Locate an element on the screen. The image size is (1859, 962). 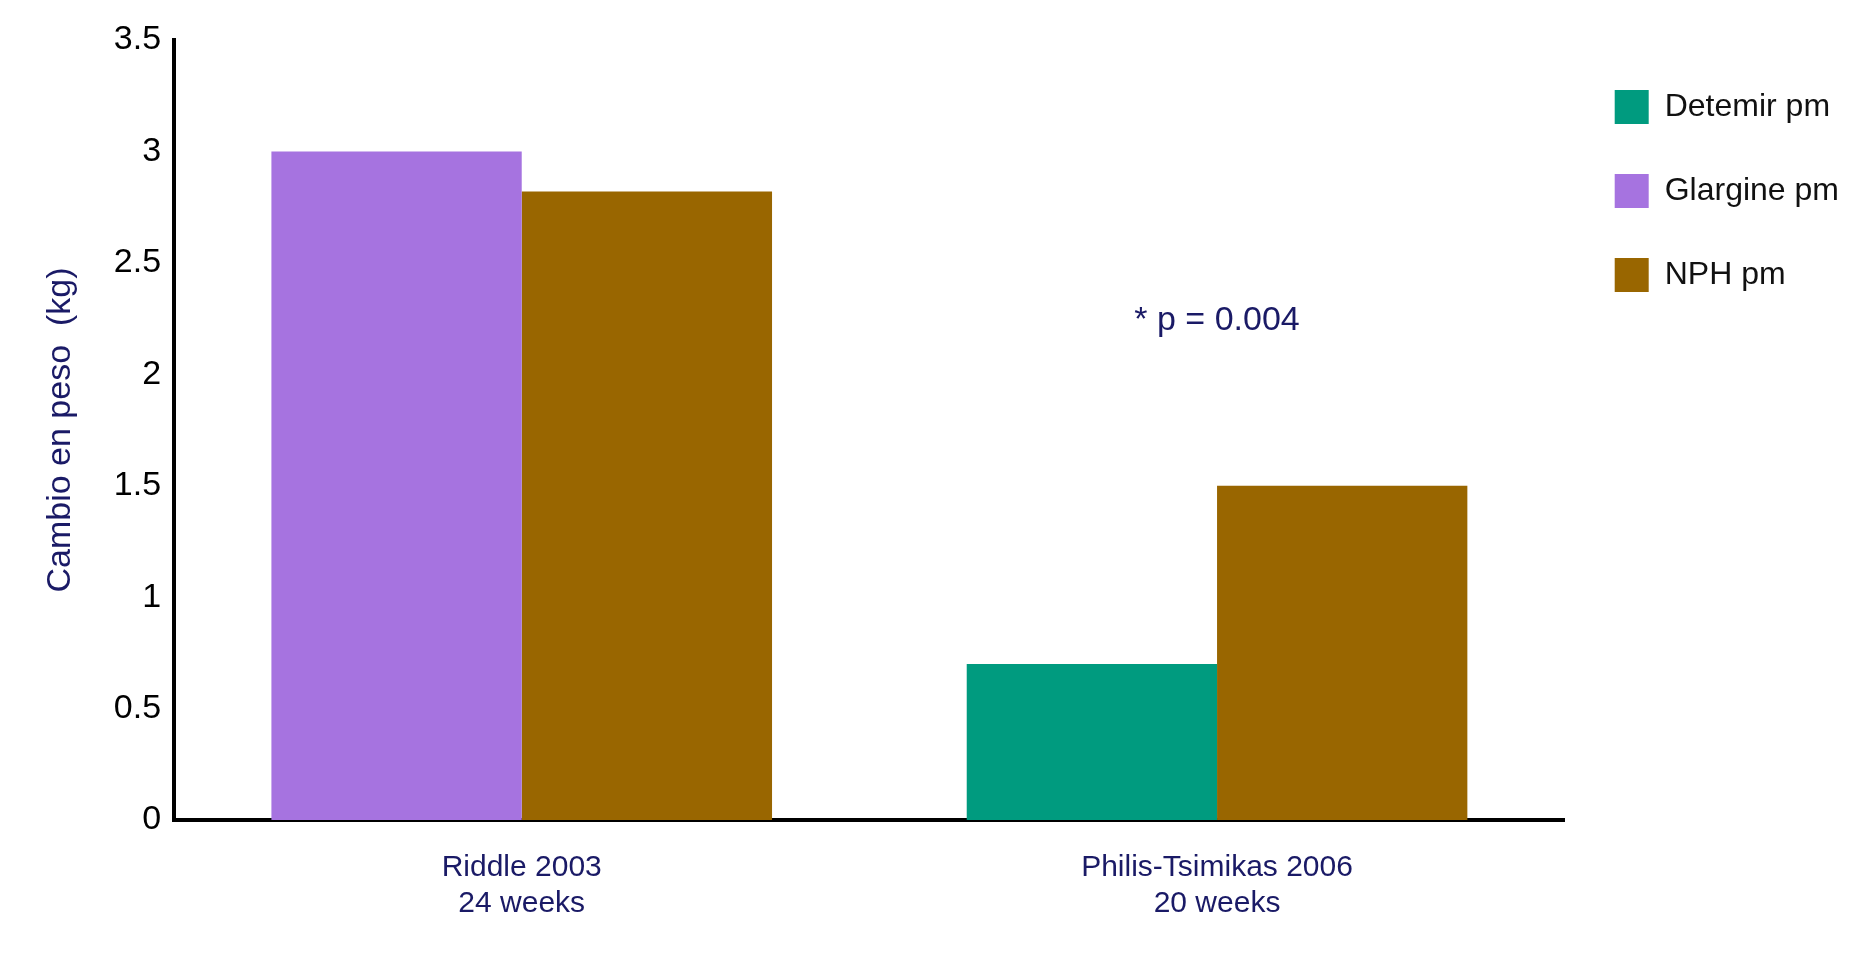
x-tick-label: Riddle 2003 24 weeks is located at coordinates (521, 884).